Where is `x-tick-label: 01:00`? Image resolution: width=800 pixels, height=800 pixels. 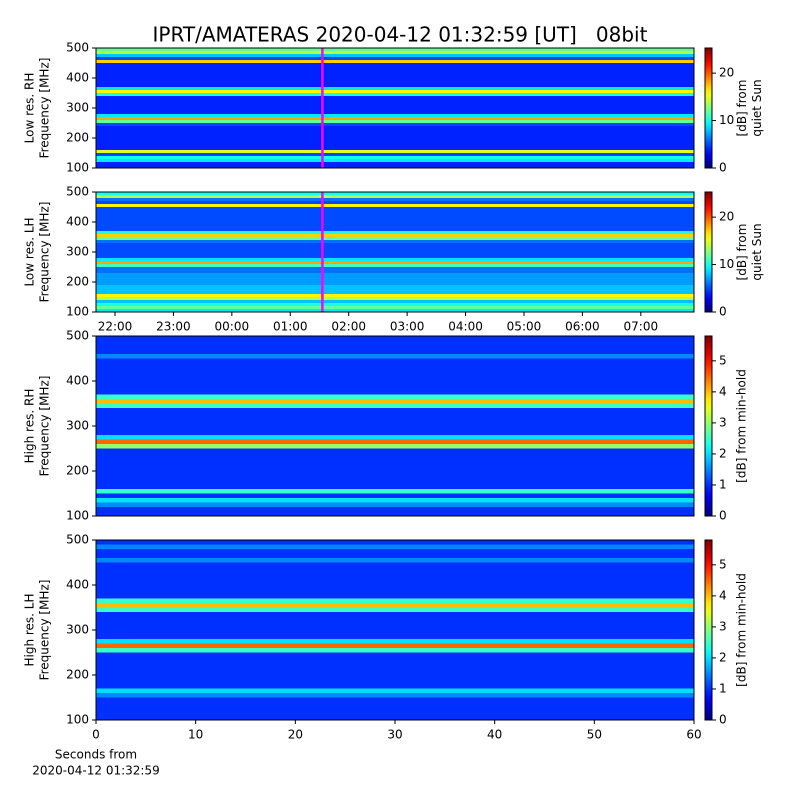 x-tick-label: 01:00 is located at coordinates (290, 327).